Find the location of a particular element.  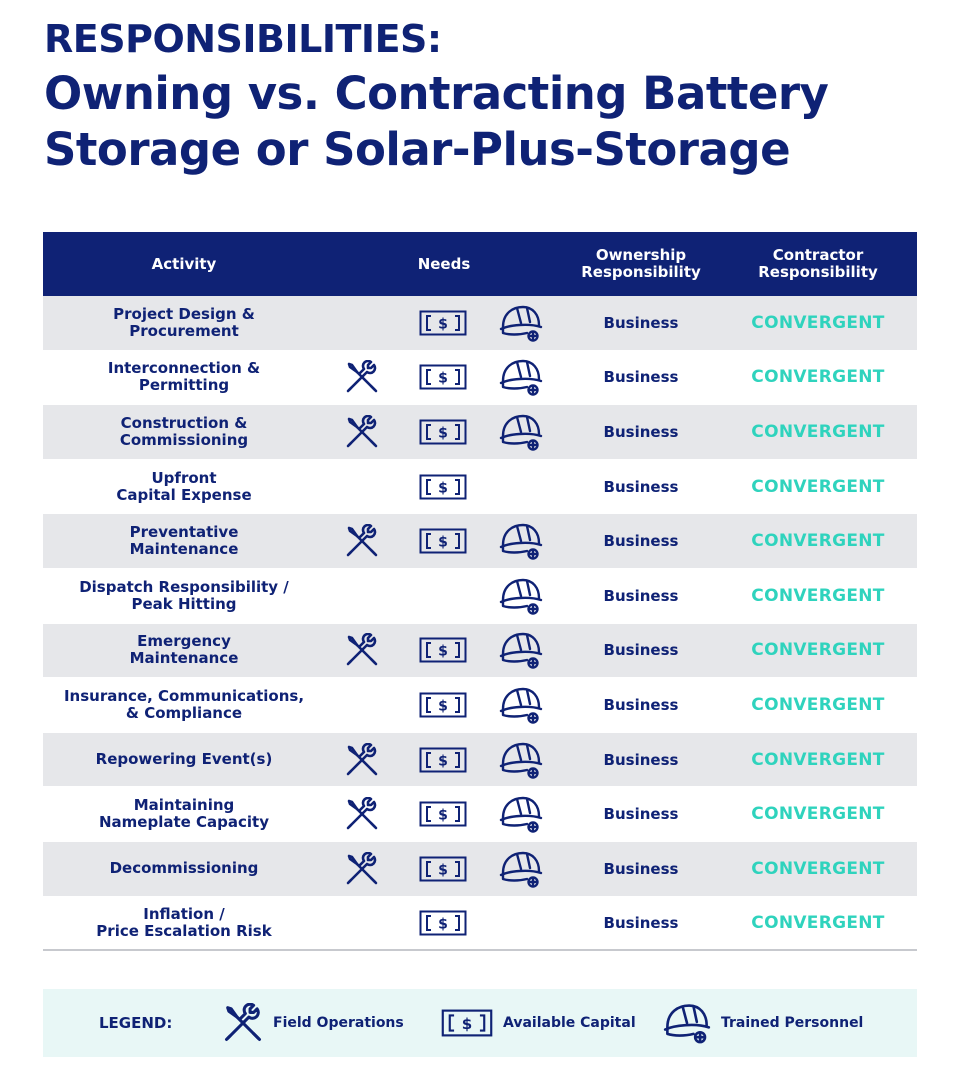

header-activity: Activity is located at coordinates (184, 263).